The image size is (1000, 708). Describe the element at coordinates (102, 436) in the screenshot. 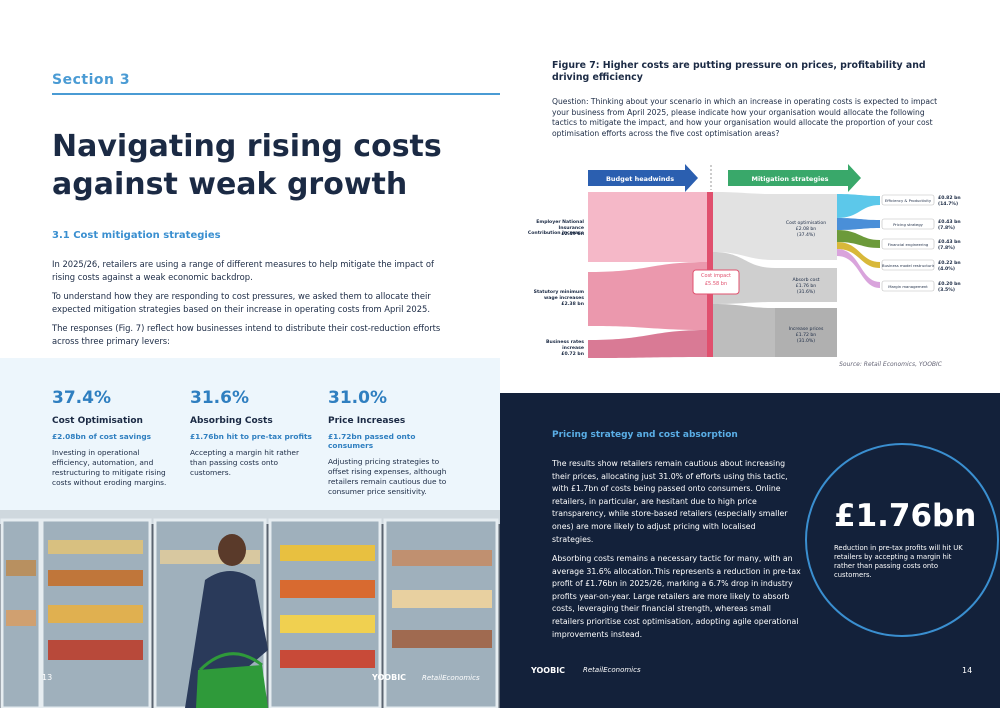

I see `stat-detail: £2.08bn of cost savings` at that location.